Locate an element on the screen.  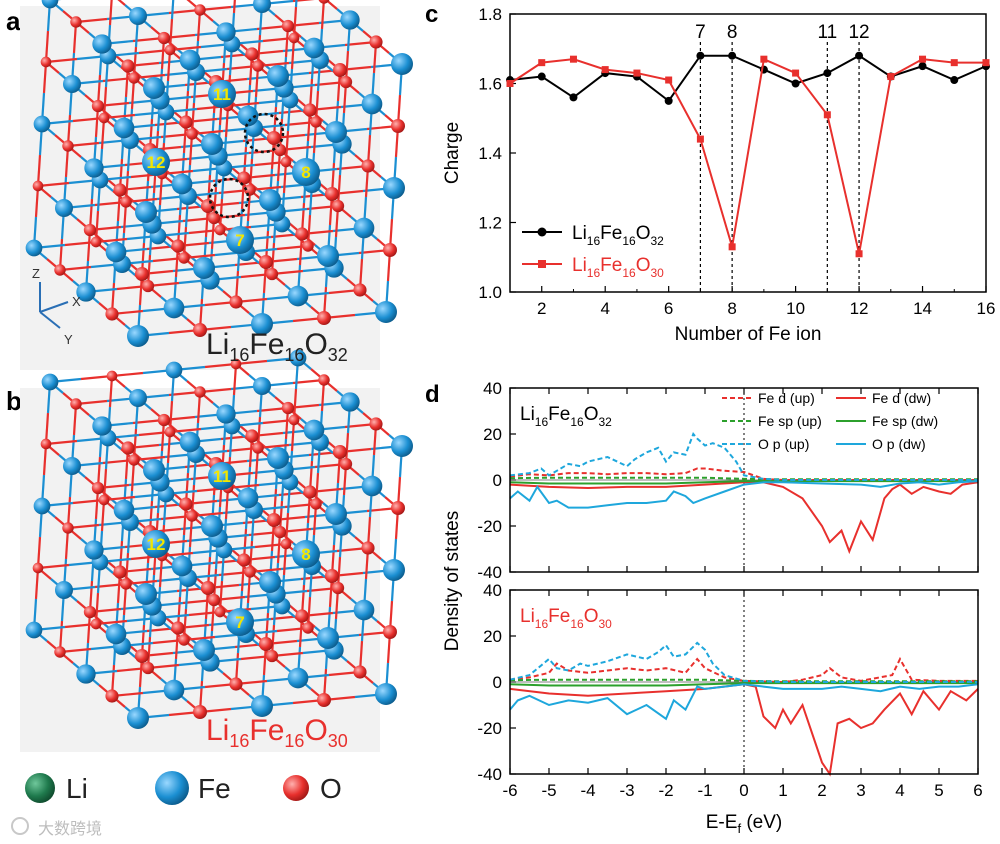
legend-label: Li16Fe16O30 is located at coordinates (618, 267).